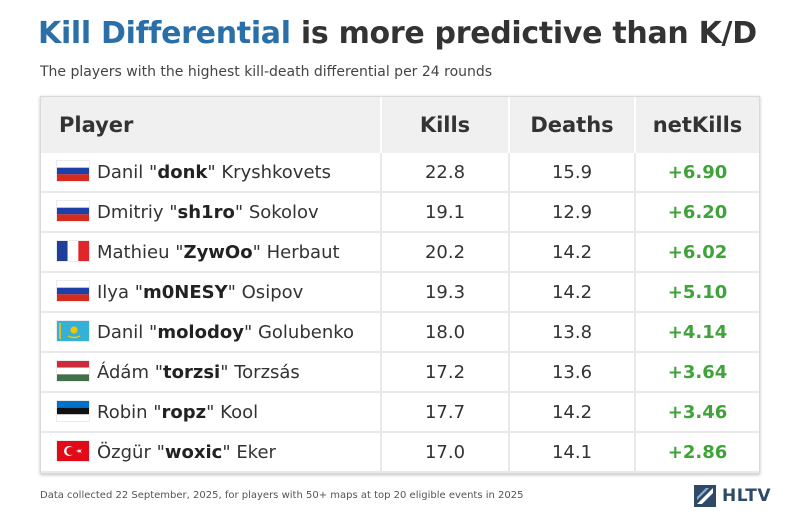  Describe the element at coordinates (697, 173) in the screenshot. I see `netkills-cell: +6.90` at that location.